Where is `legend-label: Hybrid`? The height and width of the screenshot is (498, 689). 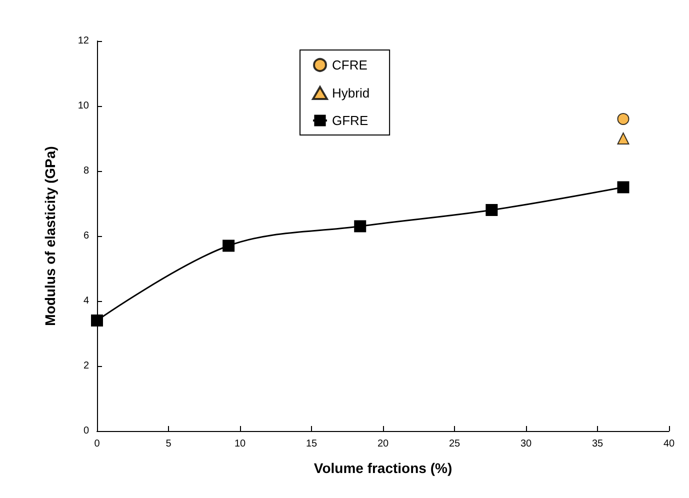 legend-label: Hybrid is located at coordinates (351, 93).